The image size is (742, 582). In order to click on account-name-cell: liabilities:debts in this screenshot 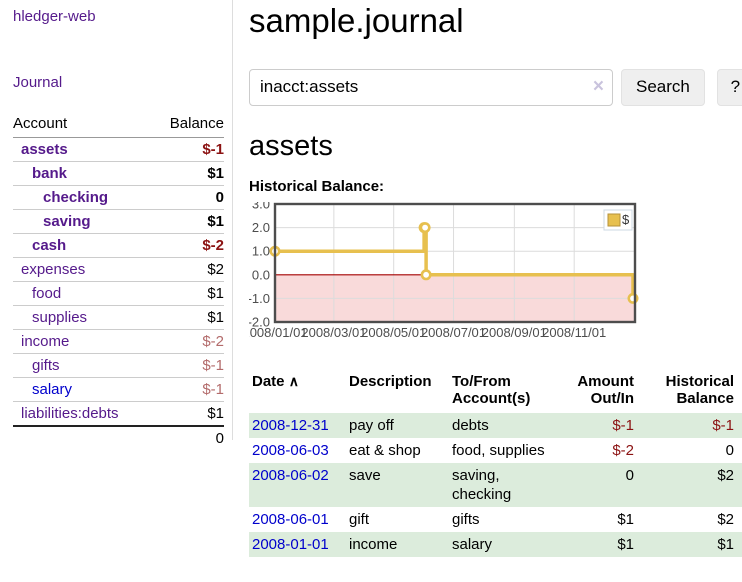, I will do `click(83, 413)`.